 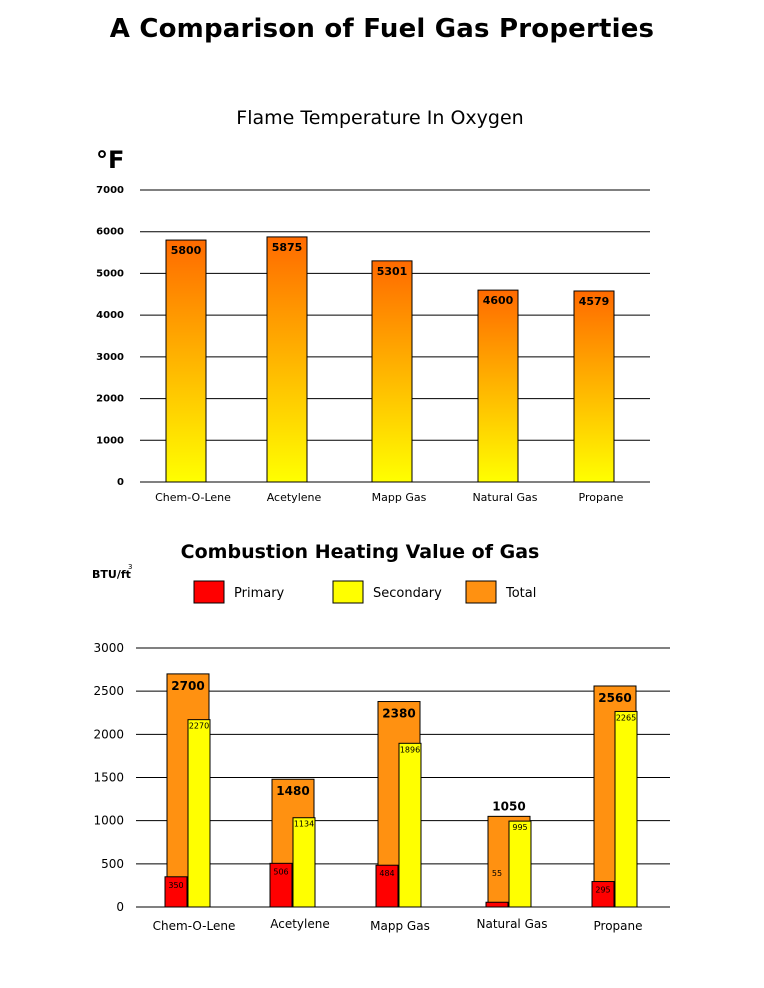 What do you see at coordinates (498, 300) in the screenshot?
I see `flame-bar-value-label: 4600` at bounding box center [498, 300].